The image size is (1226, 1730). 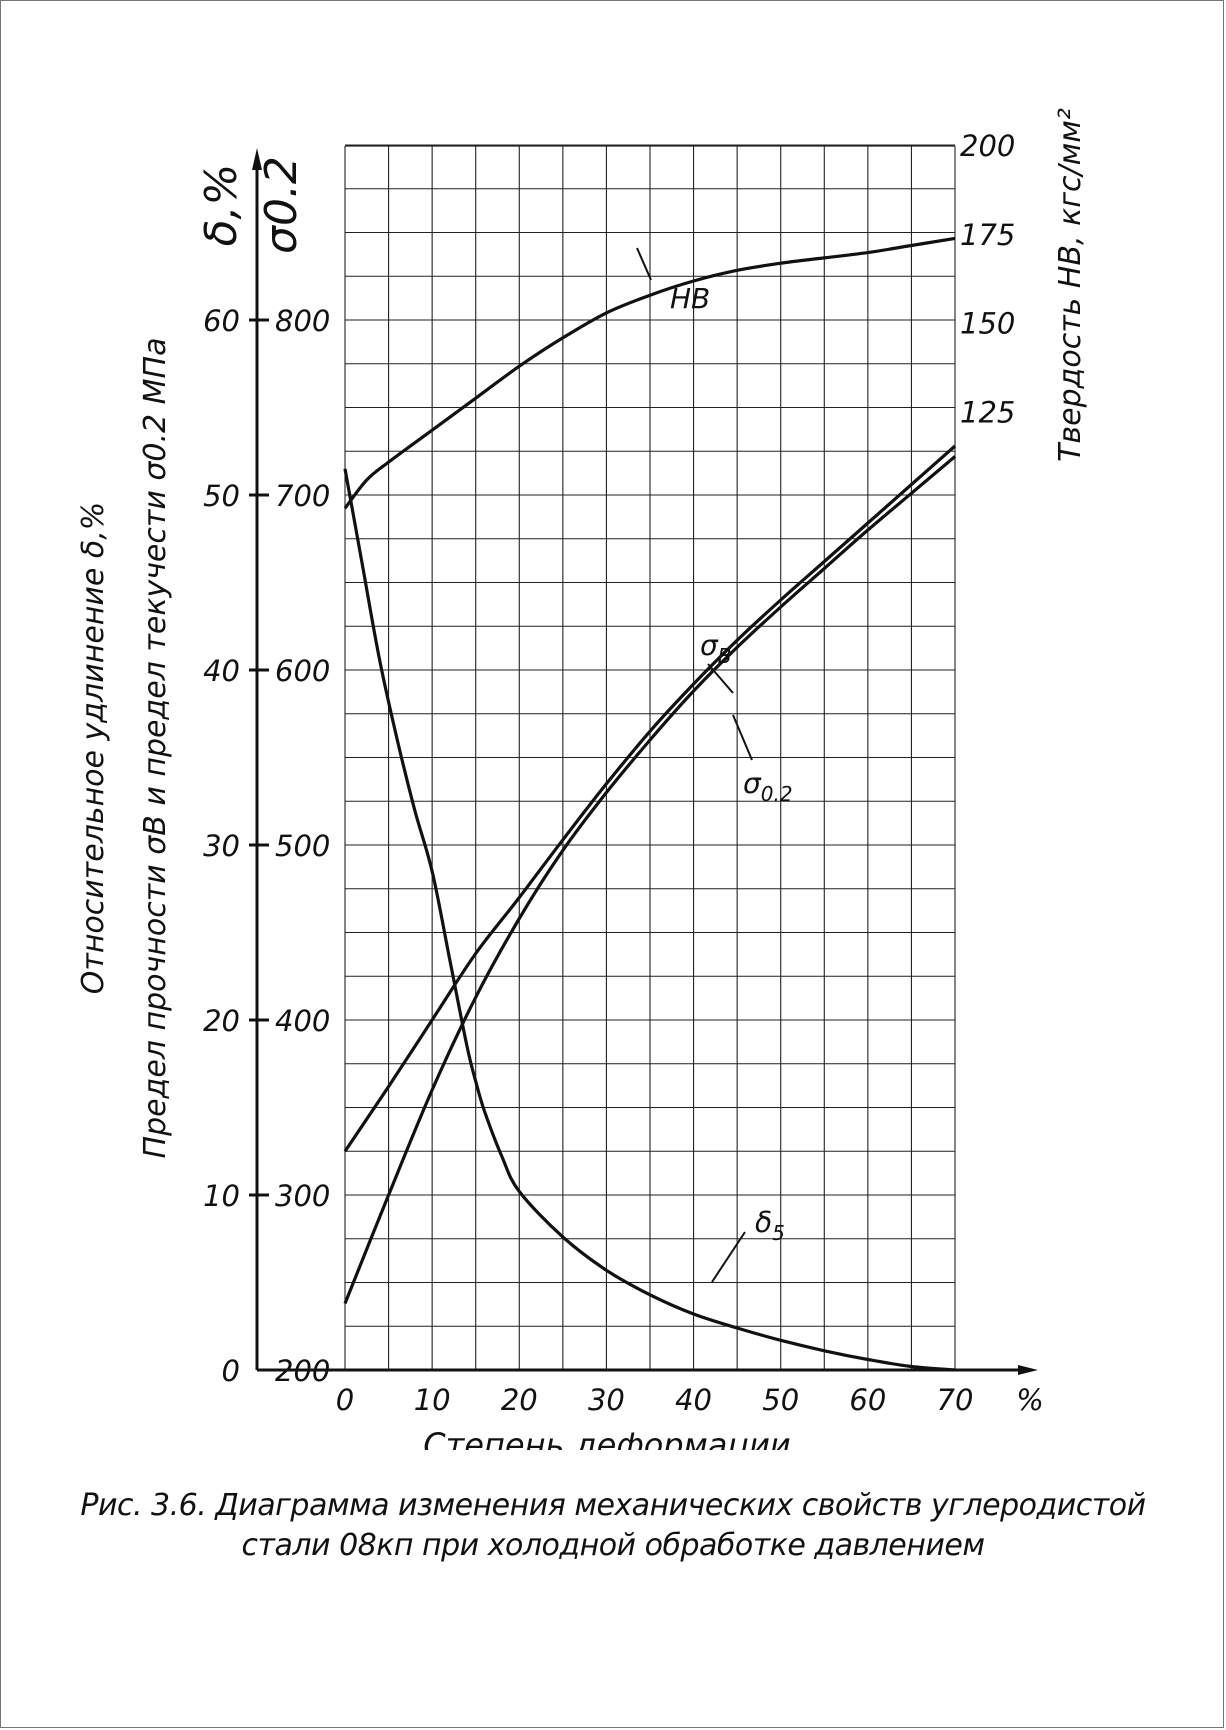 I want to click on y-tick-label-strength: 500, so click(x=302, y=846).